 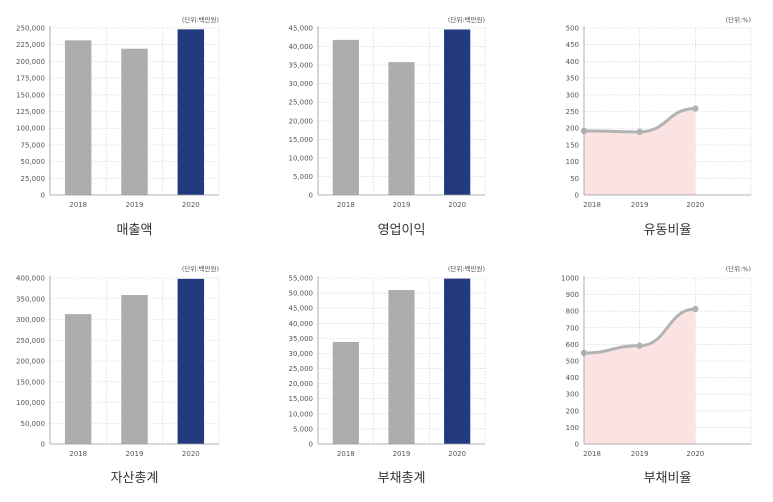 What do you see at coordinates (572, 112) in the screenshot?
I see `y-tick-label: 250` at bounding box center [572, 112].